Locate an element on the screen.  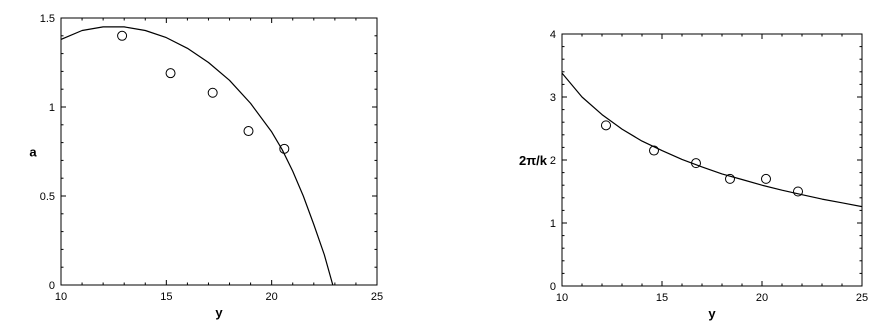
y-tick-label: 0.5 is located at coordinates (47, 197).